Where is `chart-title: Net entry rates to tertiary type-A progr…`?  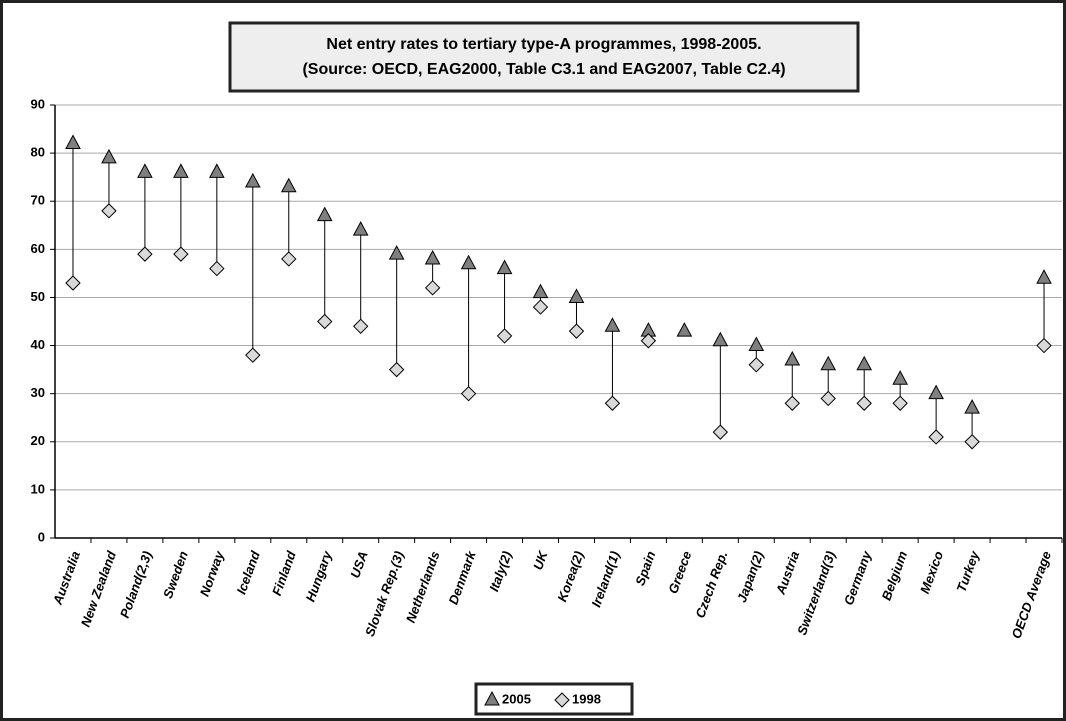 chart-title: Net entry rates to tertiary type-A progr… is located at coordinates (543, 44).